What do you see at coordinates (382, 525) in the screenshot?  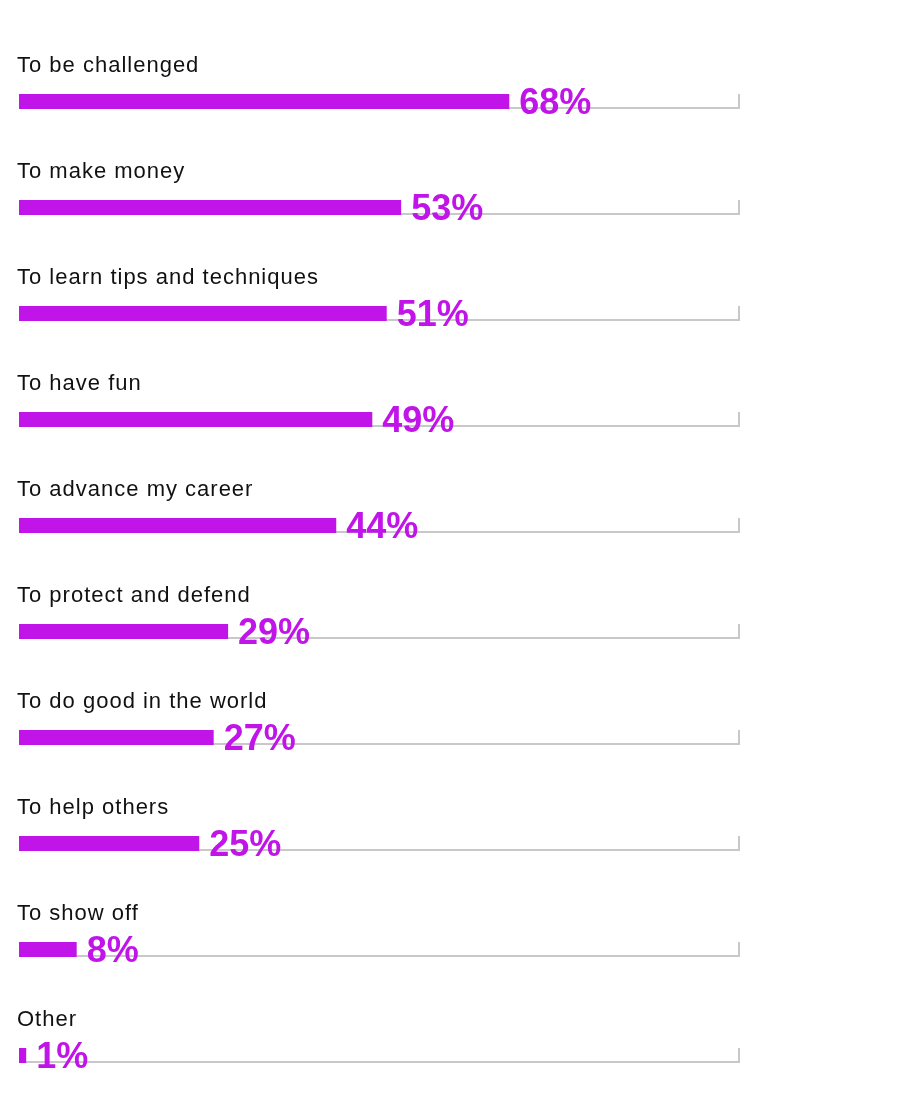 I see `data-label: 44%` at bounding box center [382, 525].